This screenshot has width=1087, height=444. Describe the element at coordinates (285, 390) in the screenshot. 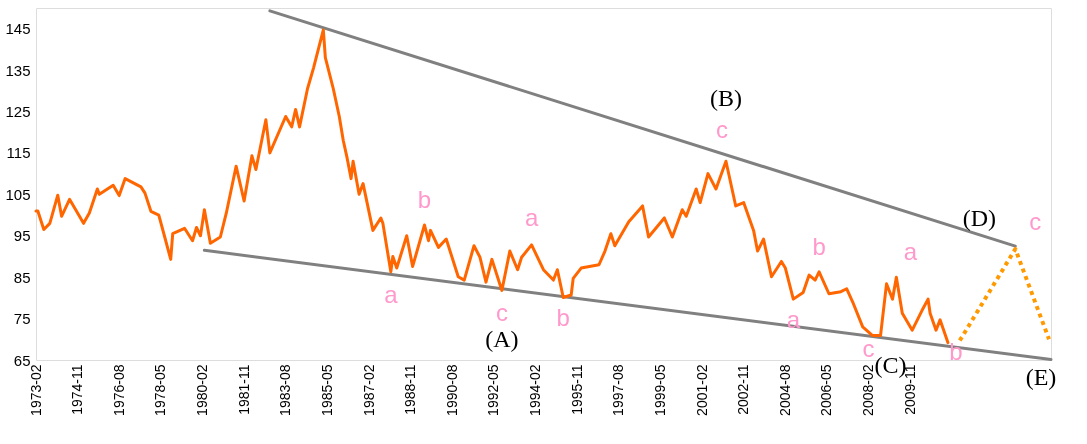

I see `x-tick-label: 1983-08` at that location.